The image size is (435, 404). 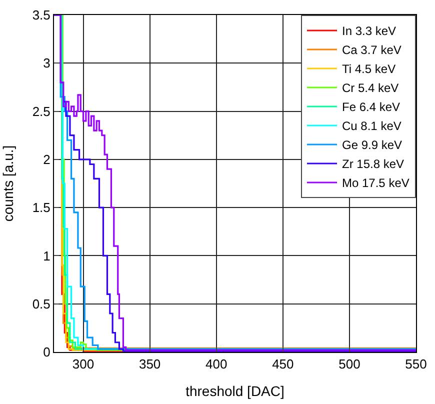 I want to click on y-tick-label: 1, so click(x=46, y=256).